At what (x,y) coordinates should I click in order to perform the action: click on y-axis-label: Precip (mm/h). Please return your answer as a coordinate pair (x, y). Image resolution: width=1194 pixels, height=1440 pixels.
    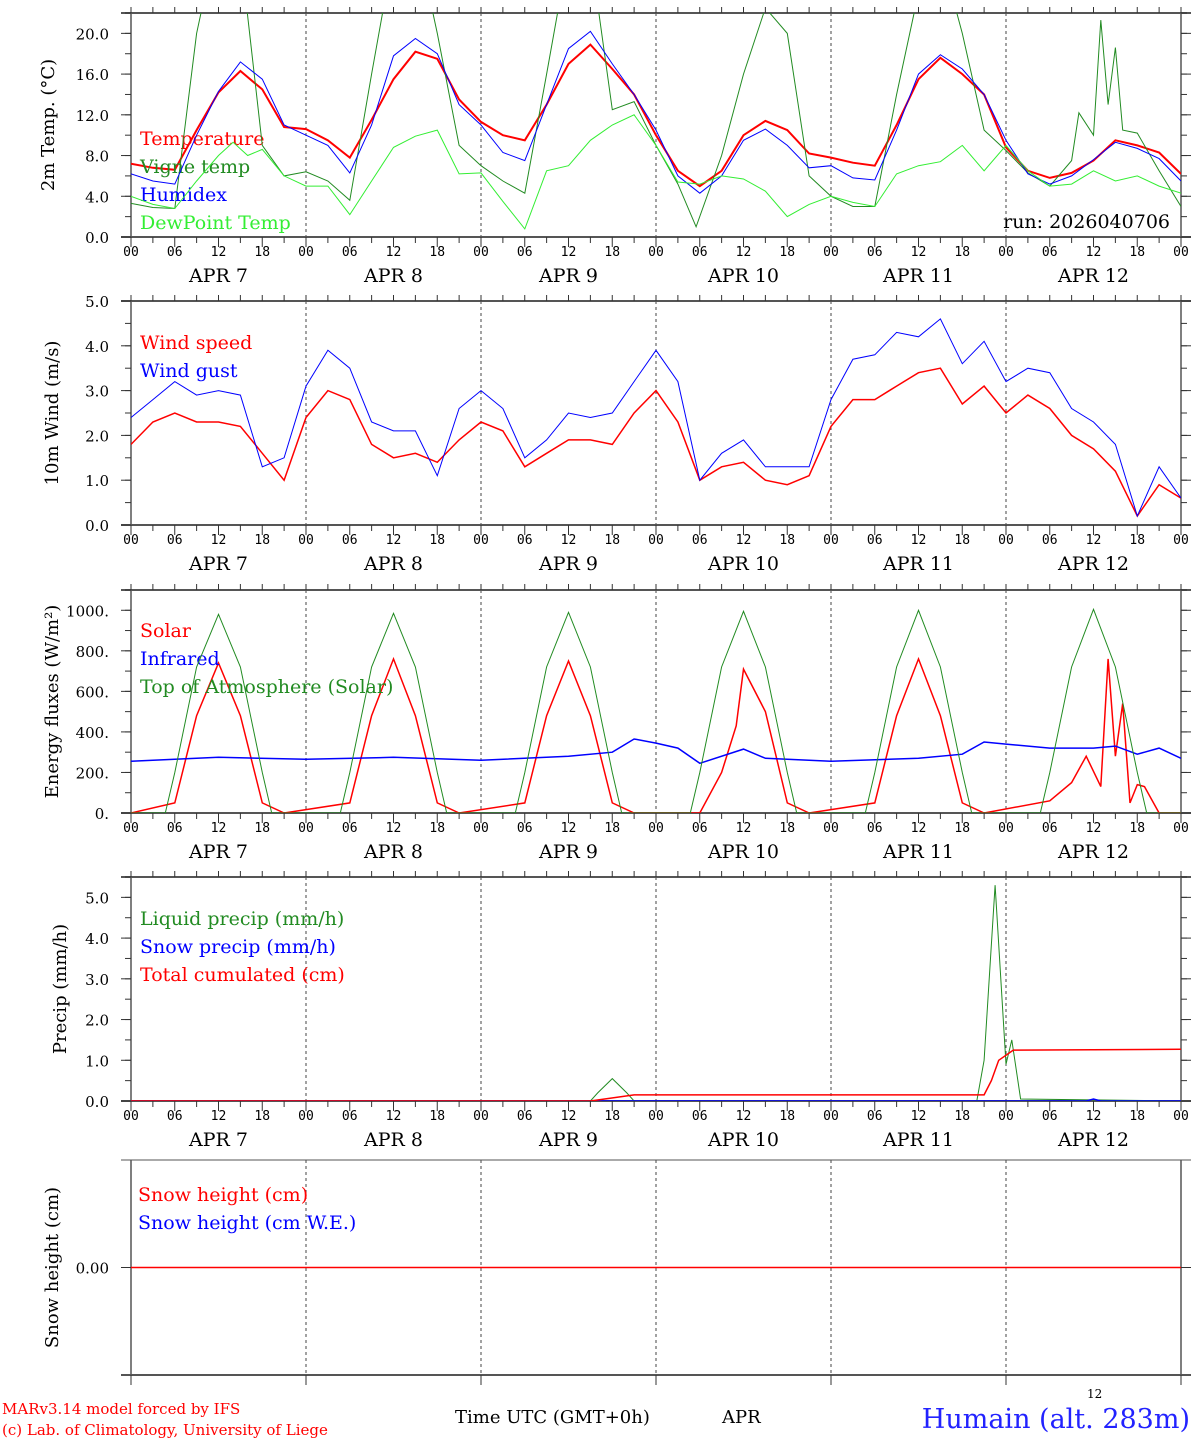
    Looking at the image, I should click on (60, 989).